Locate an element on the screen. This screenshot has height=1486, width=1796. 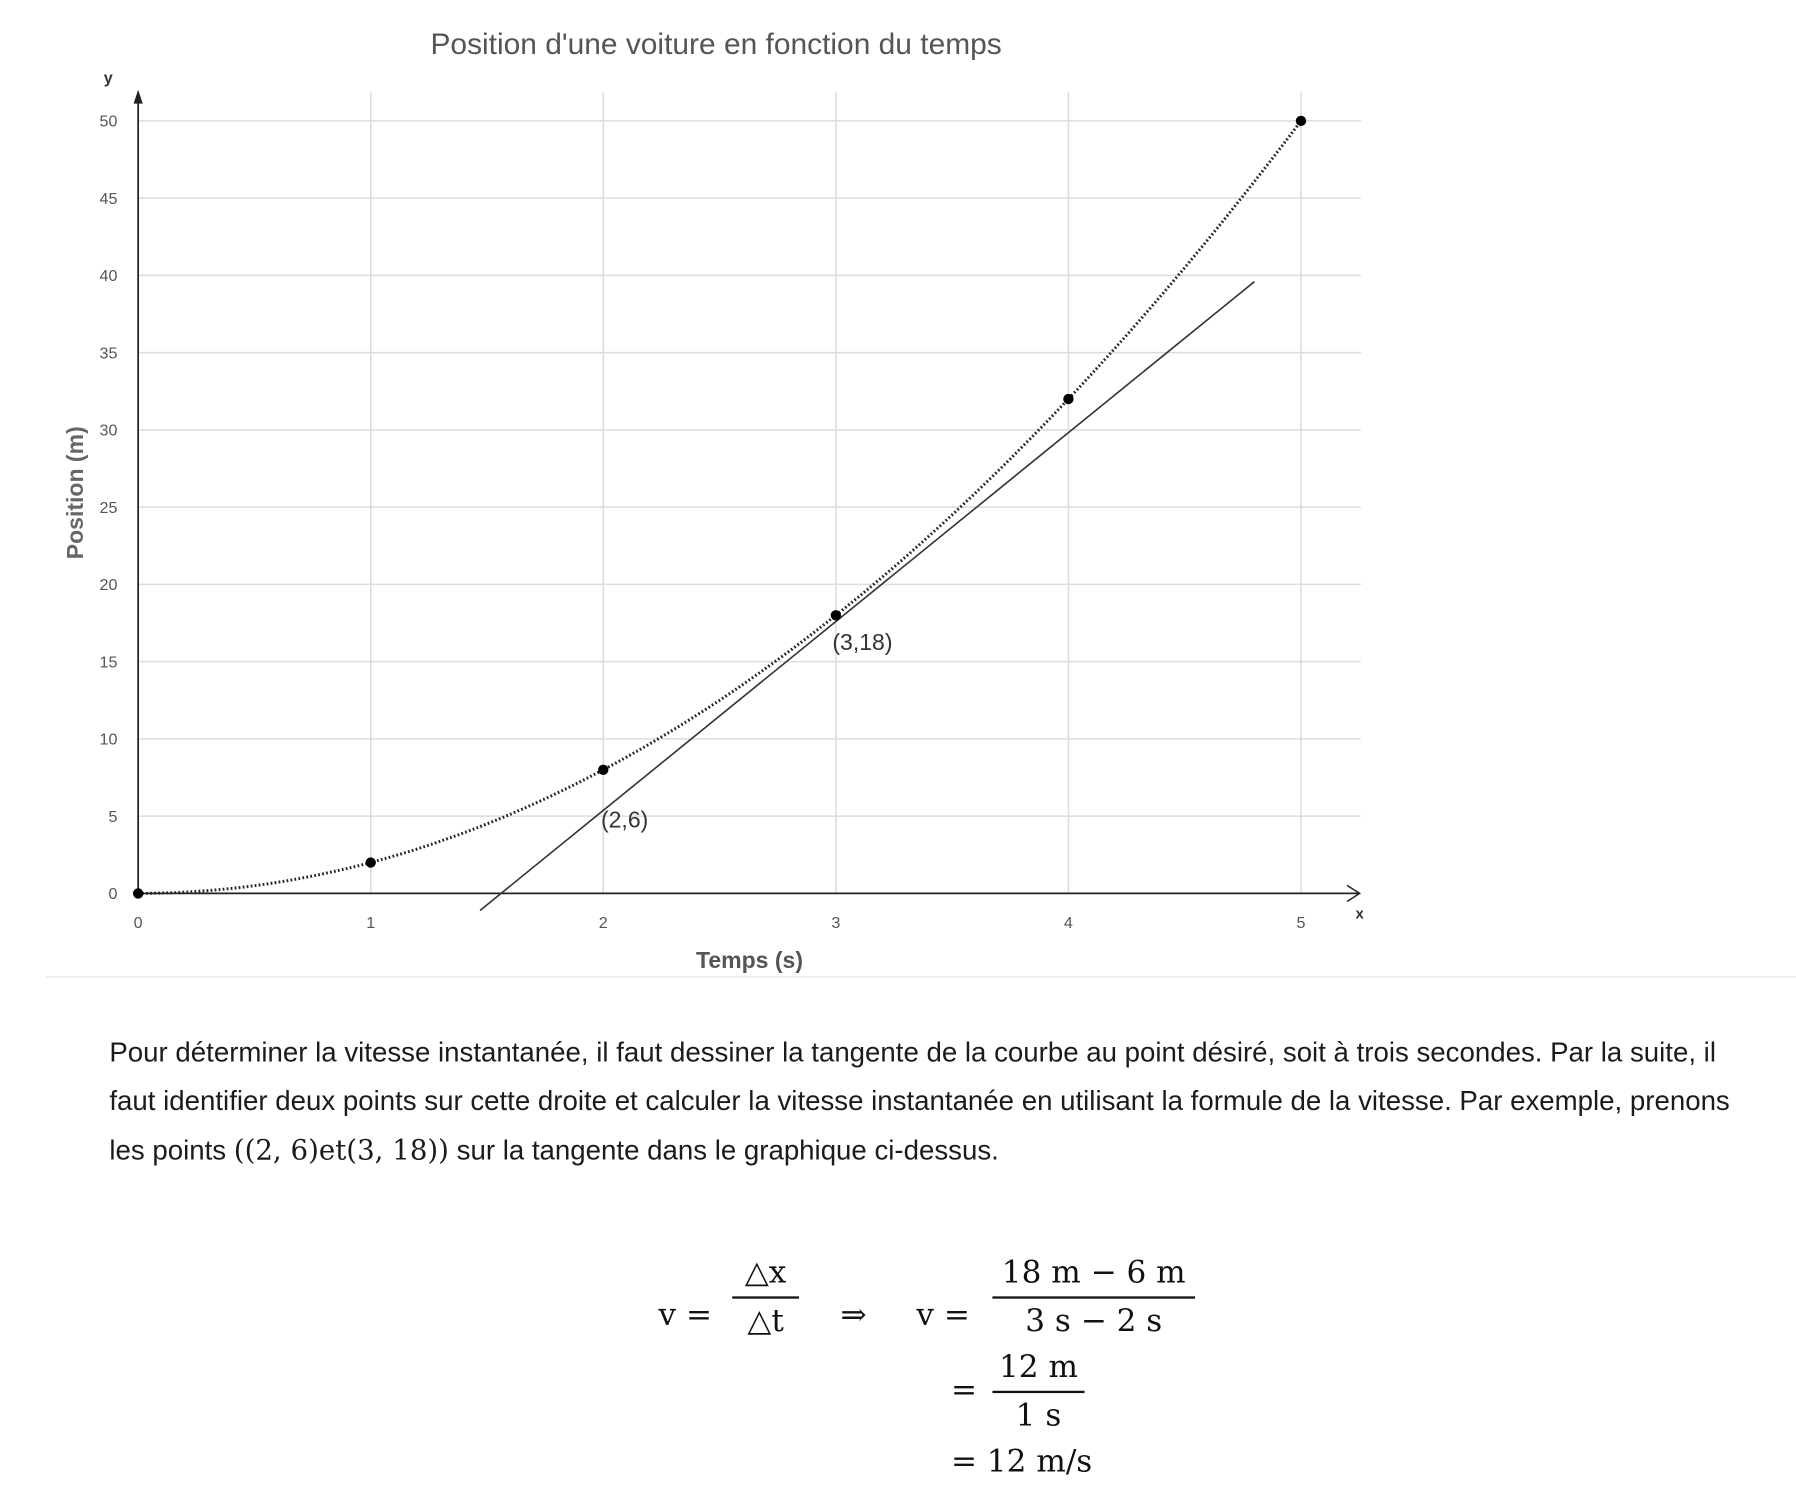
eq-lhs-2: v = is located at coordinates (943, 1315).